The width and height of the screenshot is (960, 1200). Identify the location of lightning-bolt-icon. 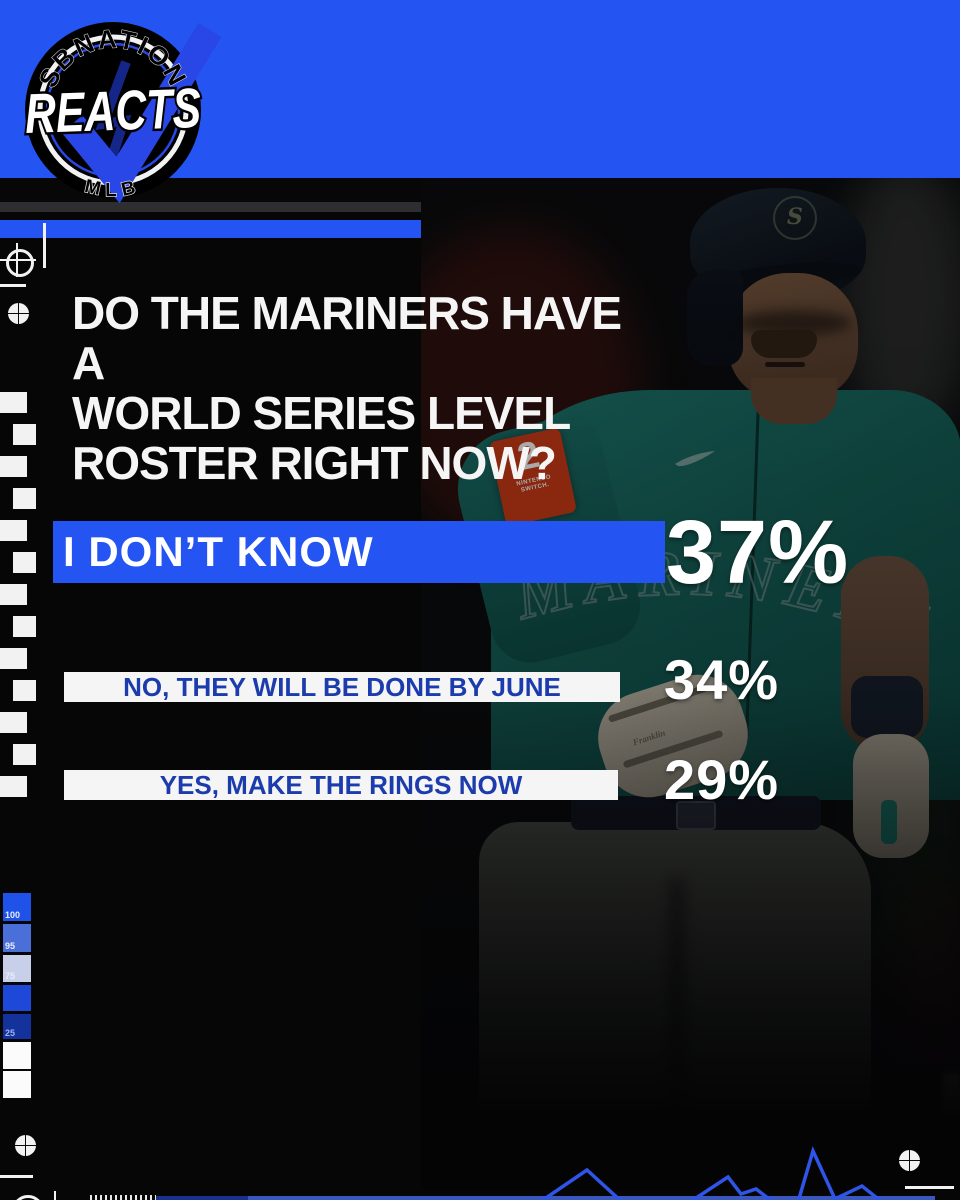
(113, 117).